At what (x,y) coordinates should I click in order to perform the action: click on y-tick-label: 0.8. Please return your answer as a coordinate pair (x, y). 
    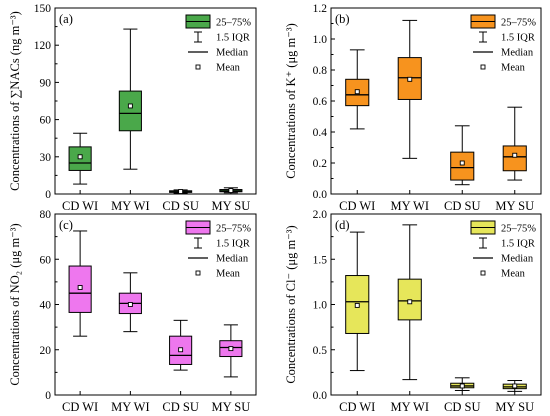
    Looking at the image, I should click on (320, 71).